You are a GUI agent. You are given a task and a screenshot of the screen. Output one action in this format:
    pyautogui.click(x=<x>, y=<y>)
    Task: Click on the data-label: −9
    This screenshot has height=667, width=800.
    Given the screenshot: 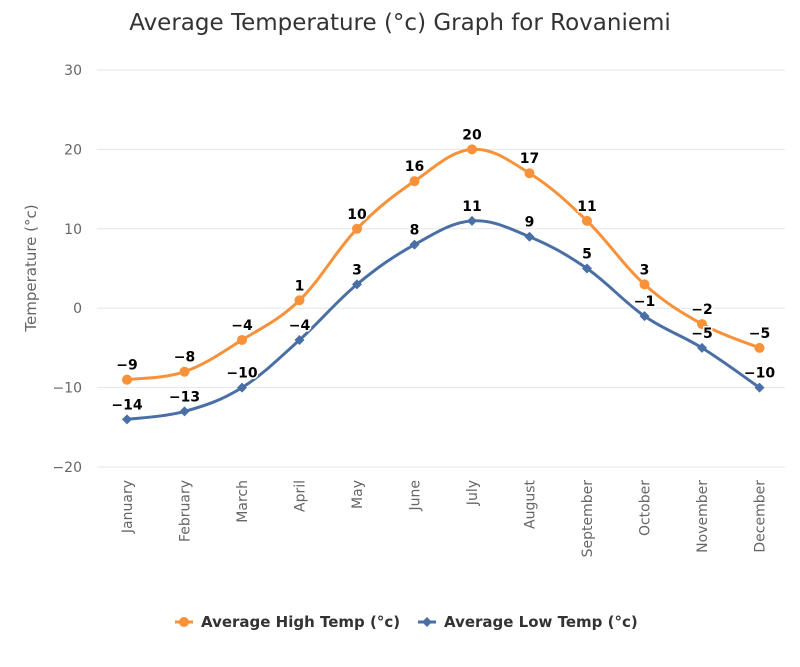 What is the action you would take?
    pyautogui.click(x=126, y=366)
    